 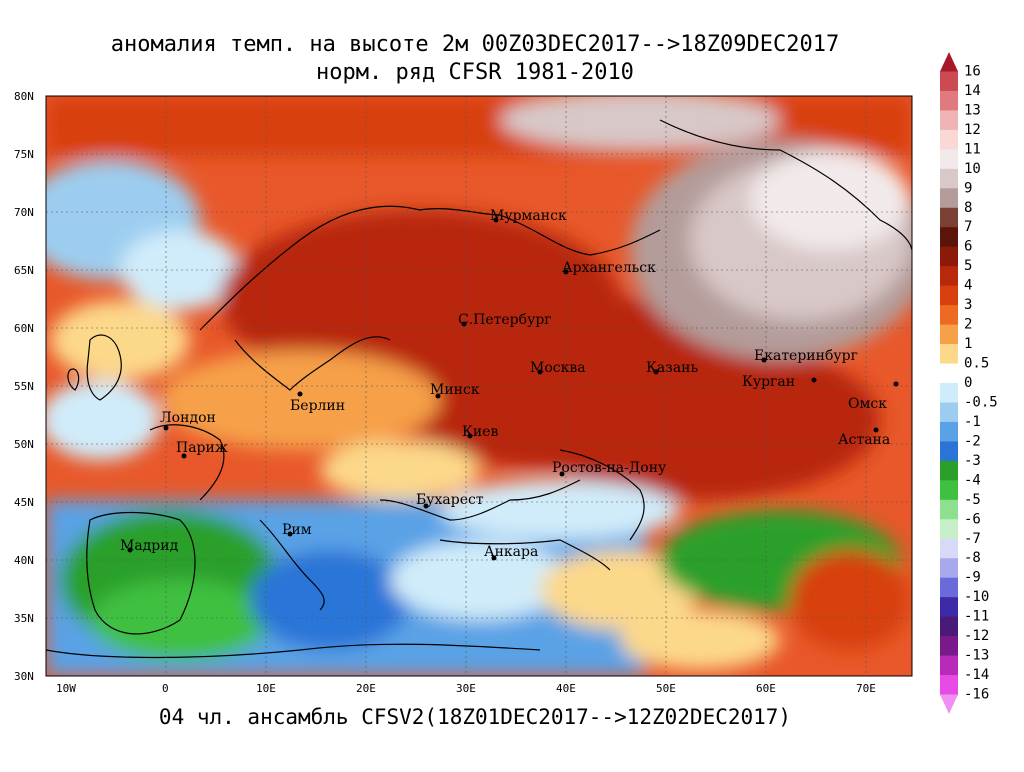 I want to click on city-dot-berlin, so click(x=300, y=394).